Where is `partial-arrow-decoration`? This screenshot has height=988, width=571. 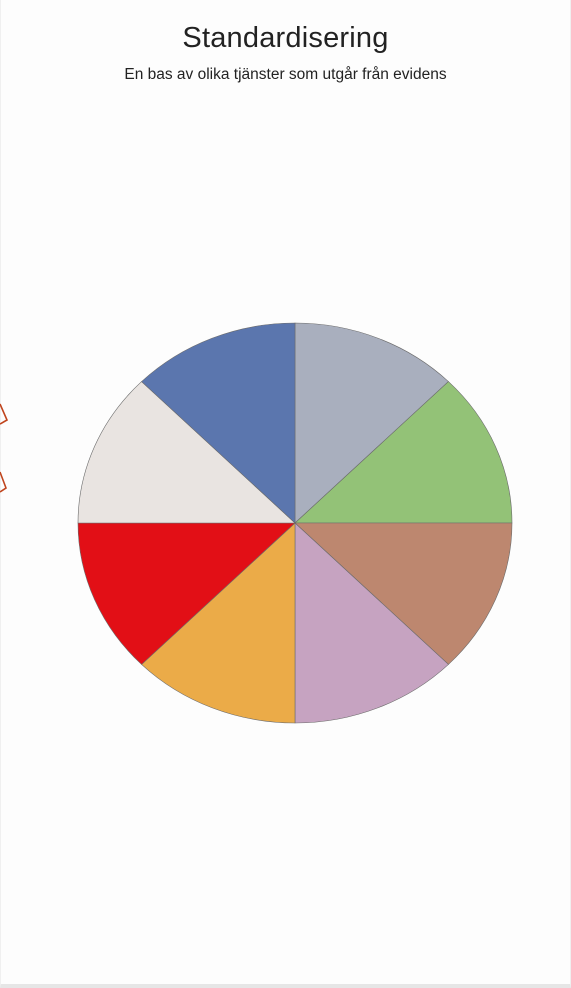 partial-arrow-decoration is located at coordinates (4, 448).